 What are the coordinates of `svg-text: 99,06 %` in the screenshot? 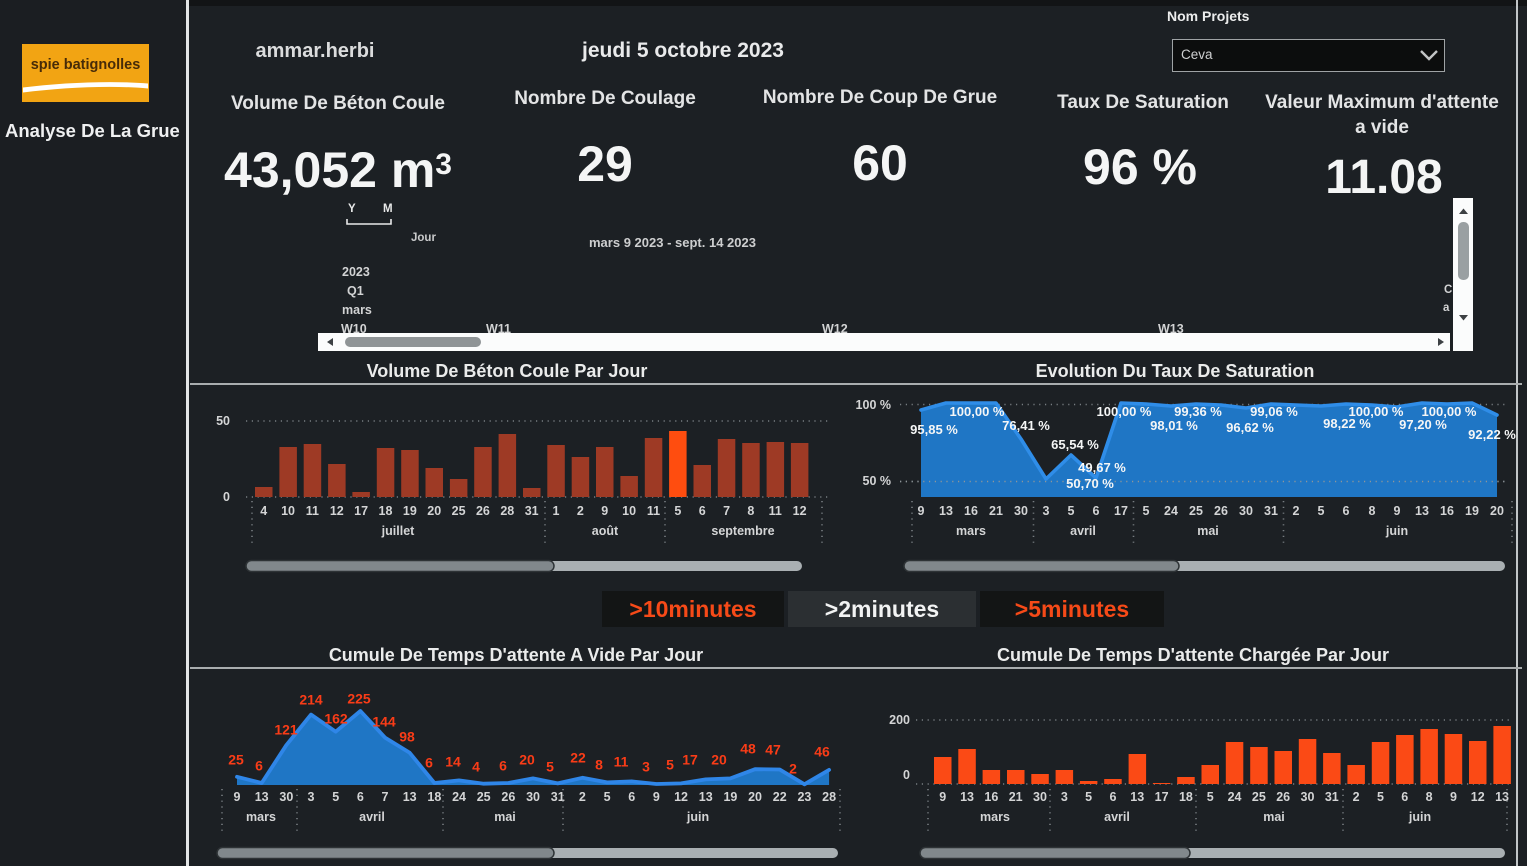 It's located at (1274, 411).